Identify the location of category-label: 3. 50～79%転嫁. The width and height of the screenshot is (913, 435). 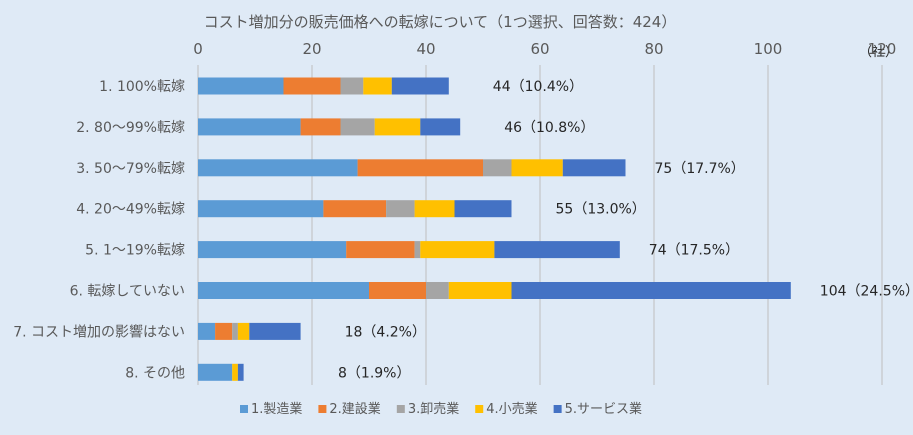
(130, 169).